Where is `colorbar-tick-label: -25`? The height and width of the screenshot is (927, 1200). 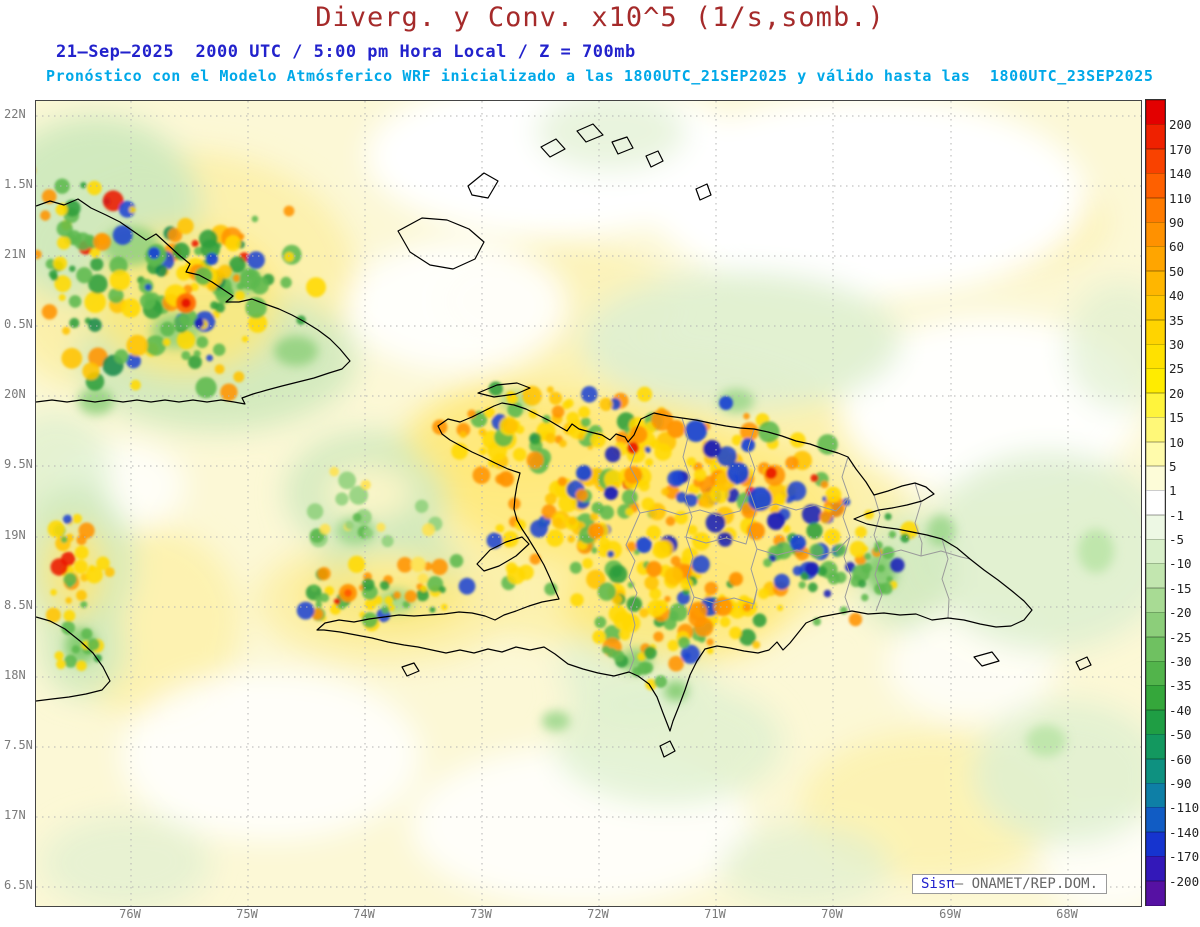
colorbar-tick-label: -25 is located at coordinates (1180, 637).